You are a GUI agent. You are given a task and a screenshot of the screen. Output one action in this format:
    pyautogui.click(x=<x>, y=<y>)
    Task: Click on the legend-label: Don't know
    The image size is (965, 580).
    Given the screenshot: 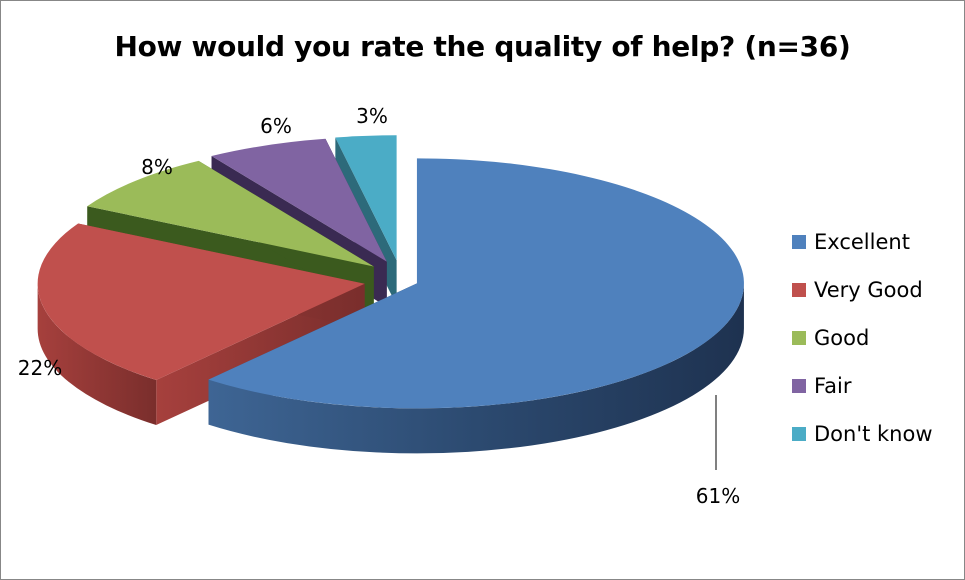 What is the action you would take?
    pyautogui.click(x=873, y=434)
    